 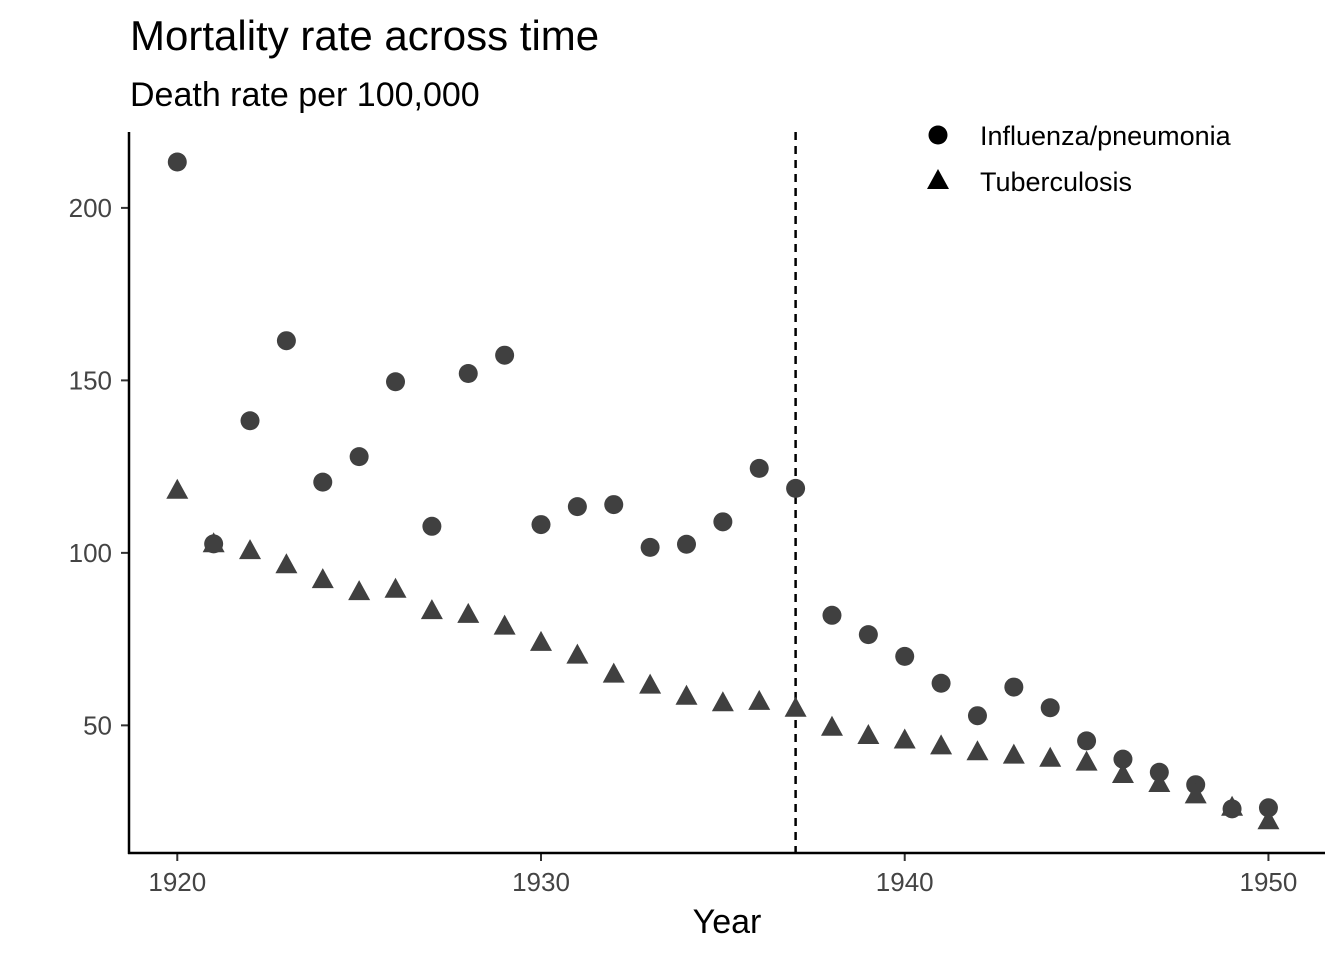 I want to click on y-tick-label: 50, so click(x=97, y=725).